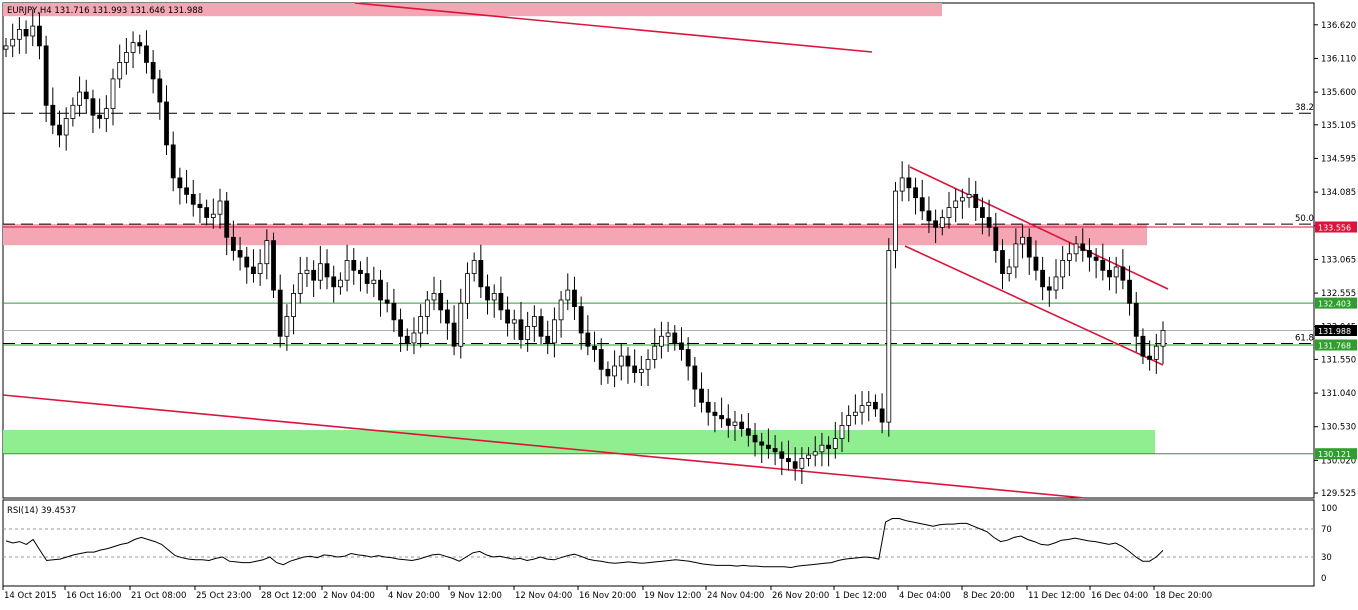 The width and height of the screenshot is (1358, 610). What do you see at coordinates (1304, 219) in the screenshot?
I see `fib-label: 50.0` at bounding box center [1304, 219].